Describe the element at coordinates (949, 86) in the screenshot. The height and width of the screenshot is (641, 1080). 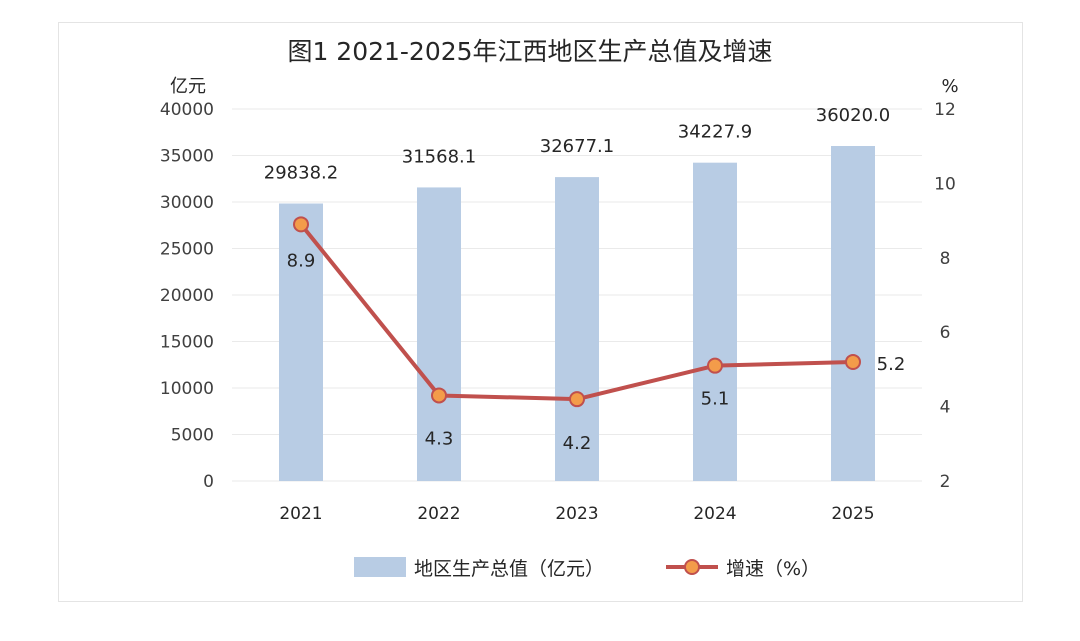
I see `right-axis-unit: %` at that location.